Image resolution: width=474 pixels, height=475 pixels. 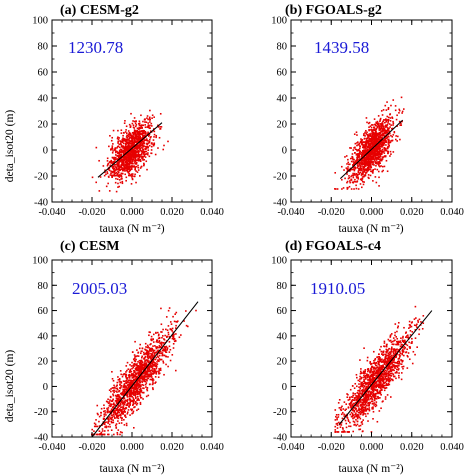 What do you see at coordinates (370, 469) in the screenshot?
I see `x-axis-label: tauxa (N m⁻²)` at bounding box center [370, 469].